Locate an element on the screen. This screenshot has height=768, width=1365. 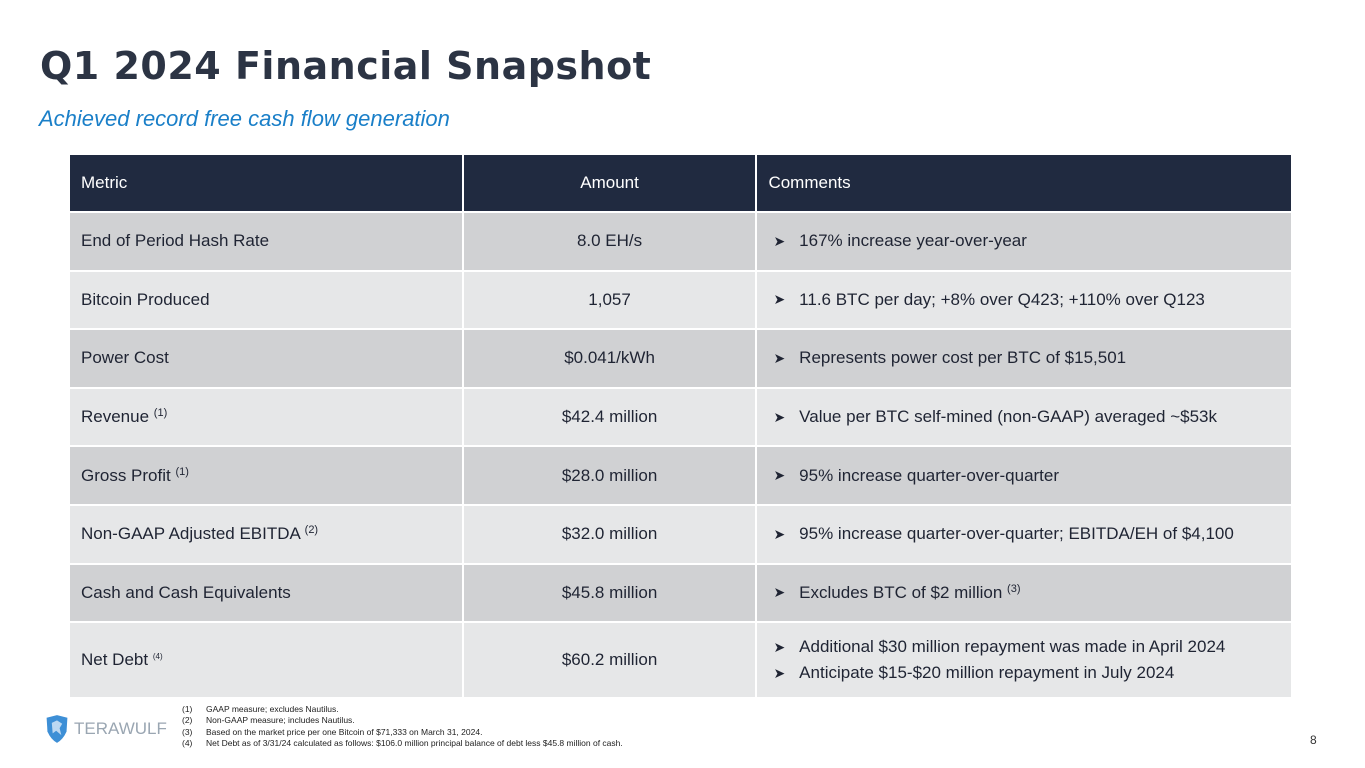
metric-label: Gross Profit is located at coordinates (126, 475).